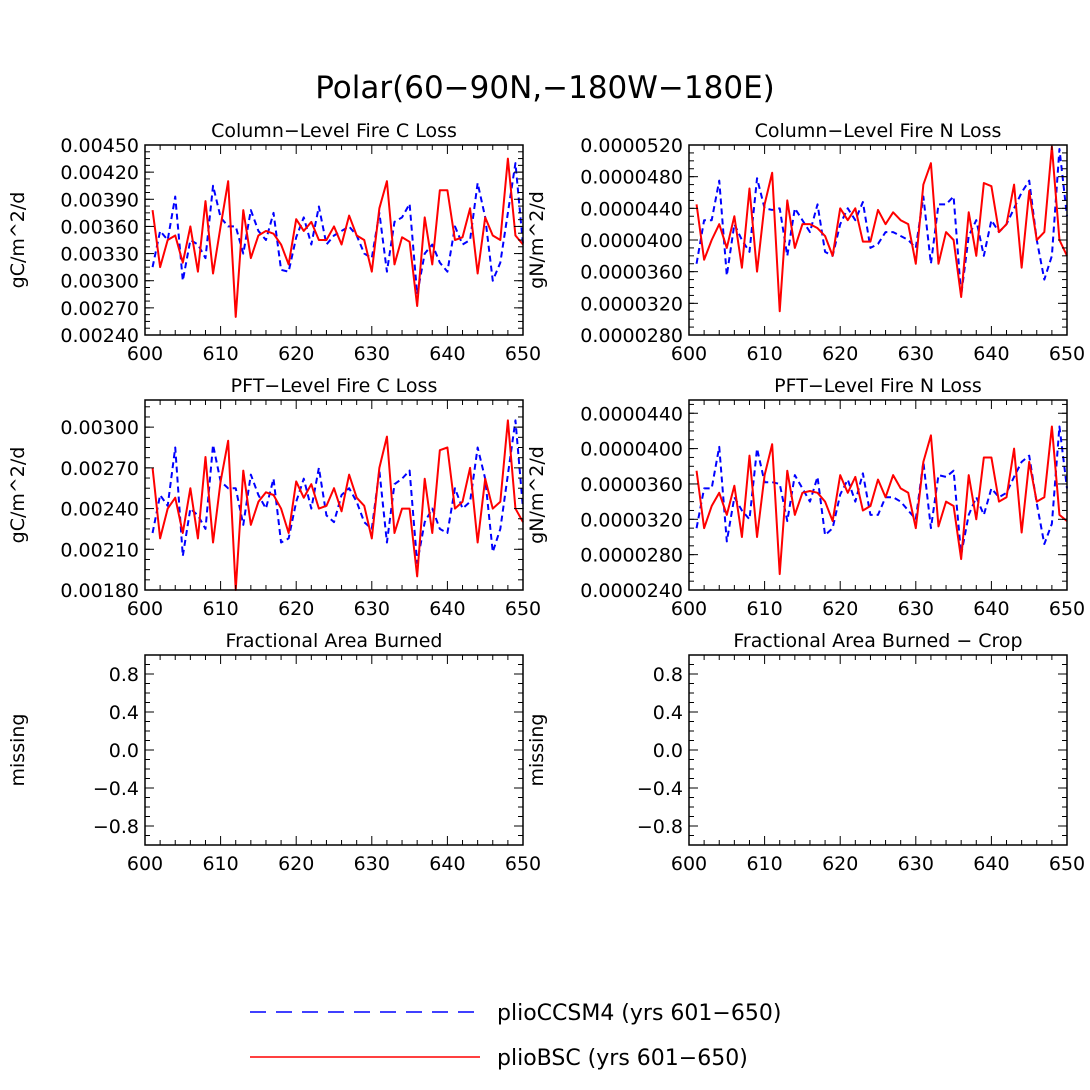  What do you see at coordinates (99, 173) in the screenshot?
I see `y-tick-label: 0.00420` at bounding box center [99, 173].